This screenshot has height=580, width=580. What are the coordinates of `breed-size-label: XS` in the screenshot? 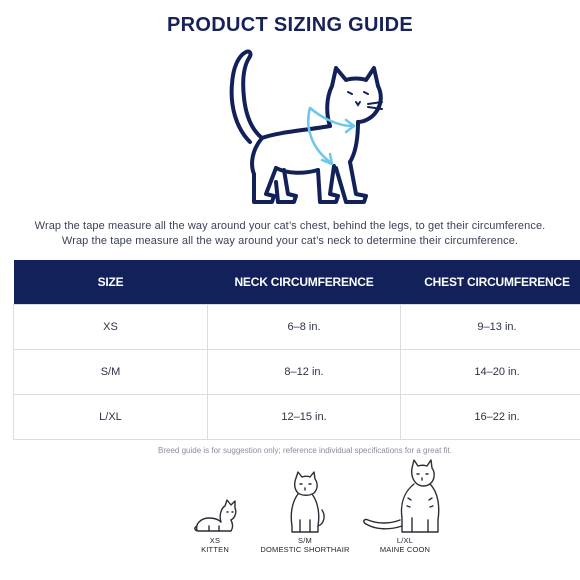 It's located at (215, 540).